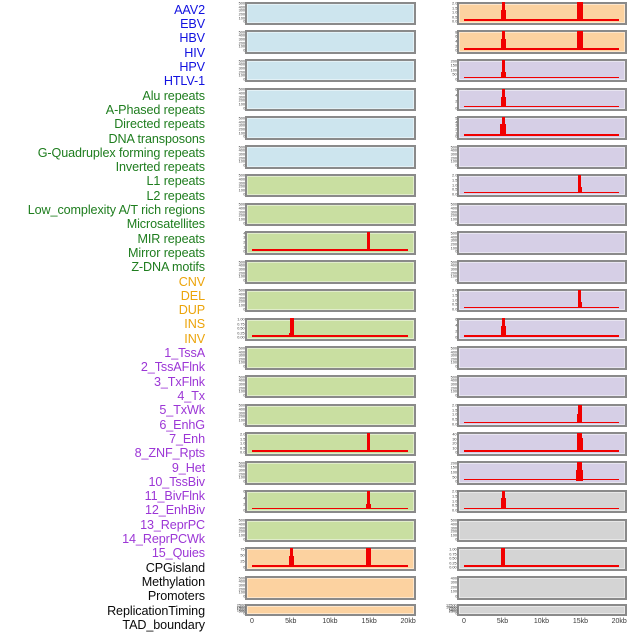 The width and height of the screenshot is (630, 632). What do you see at coordinates (454, 75) in the screenshot?
I see `y-tick-label: 50` at bounding box center [454, 75].